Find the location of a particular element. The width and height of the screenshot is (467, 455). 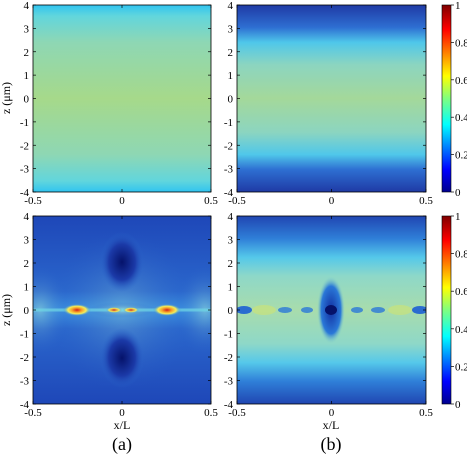

xlabel-a-bottom: x/L is located at coordinates (122, 425).